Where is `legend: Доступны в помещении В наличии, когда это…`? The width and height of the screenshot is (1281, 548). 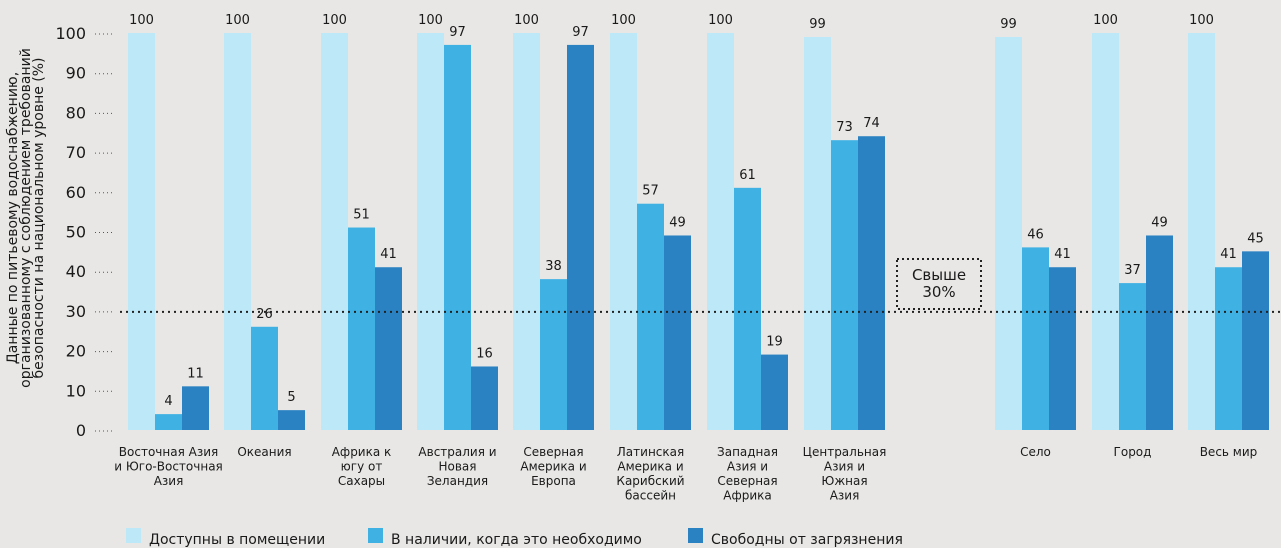 legend: Доступны в помещении В наличии, когда это… is located at coordinates (514, 538).